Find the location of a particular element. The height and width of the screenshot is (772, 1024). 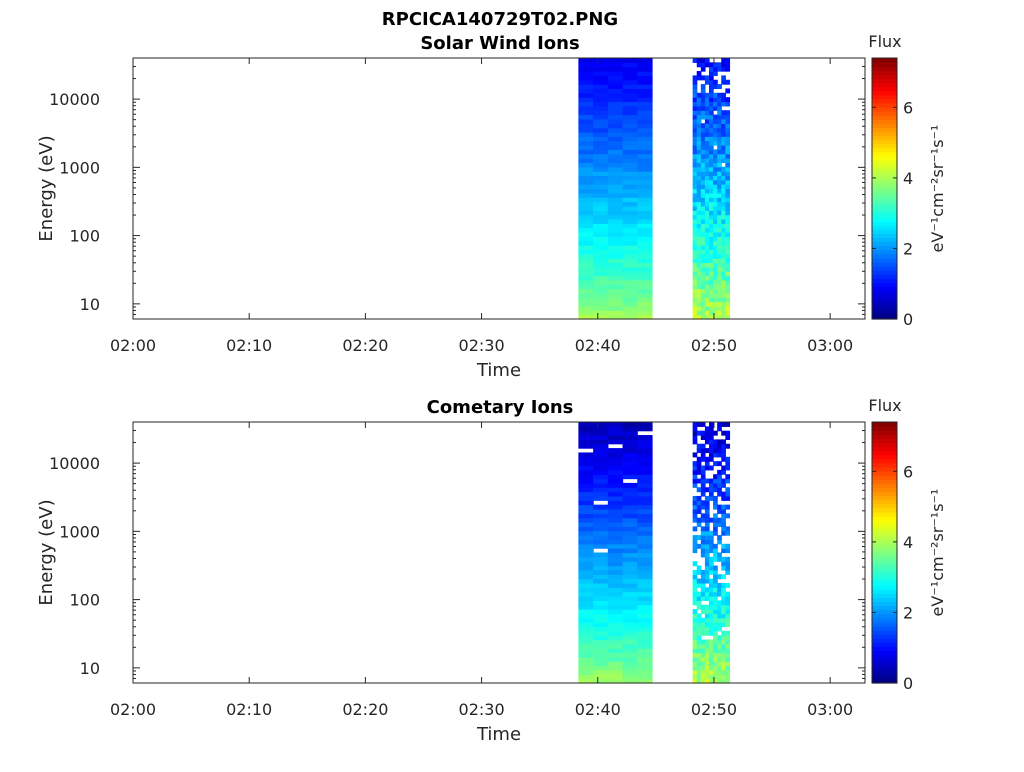

x-tick-label: 03:00 is located at coordinates (830, 709).